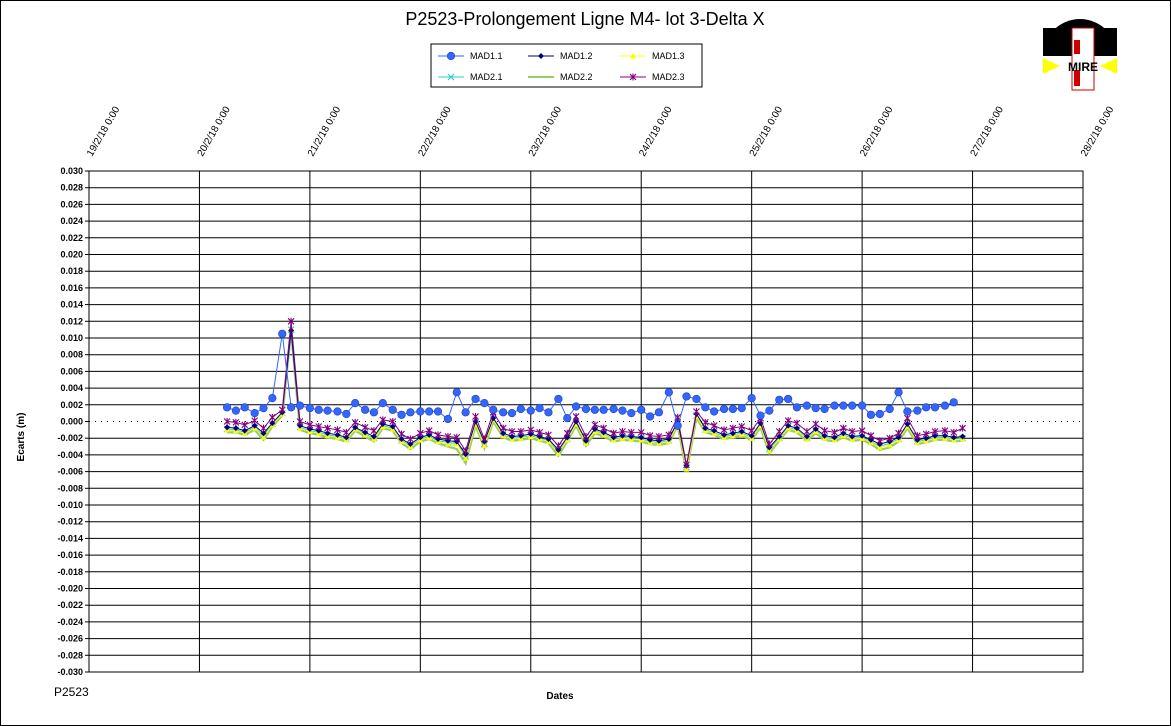 The height and width of the screenshot is (726, 1171). Describe the element at coordinates (70, 672) in the screenshot. I see `y-tick-label: -0.030` at that location.